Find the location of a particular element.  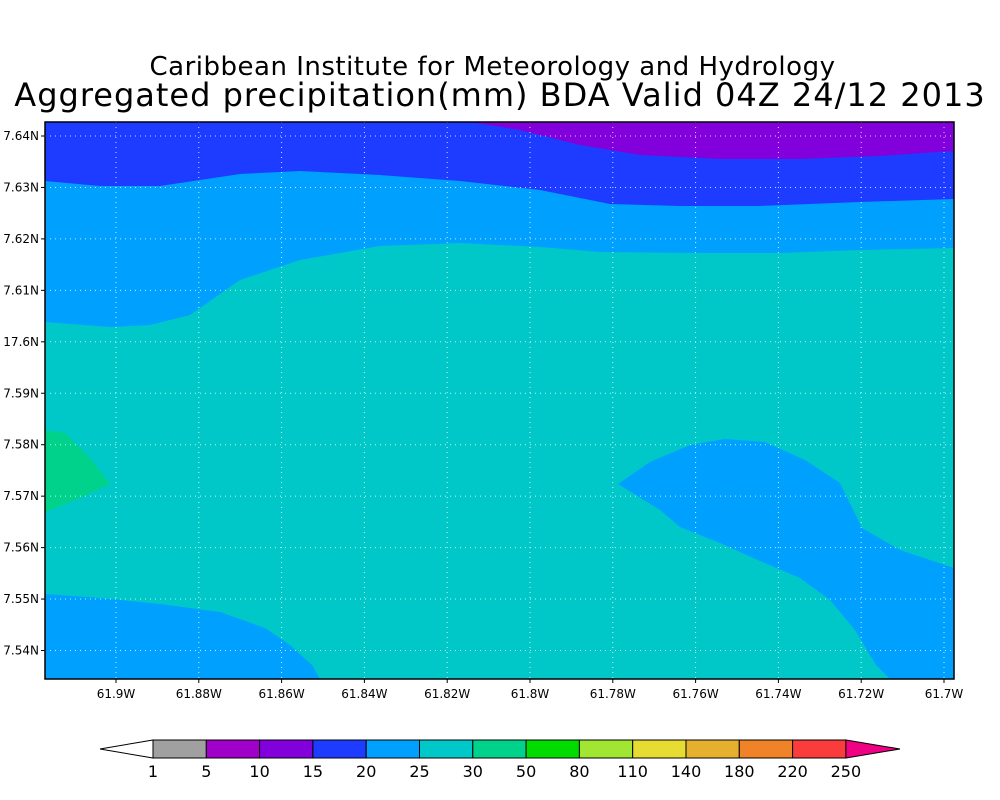

colorbar-label: 25 is located at coordinates (419, 771).